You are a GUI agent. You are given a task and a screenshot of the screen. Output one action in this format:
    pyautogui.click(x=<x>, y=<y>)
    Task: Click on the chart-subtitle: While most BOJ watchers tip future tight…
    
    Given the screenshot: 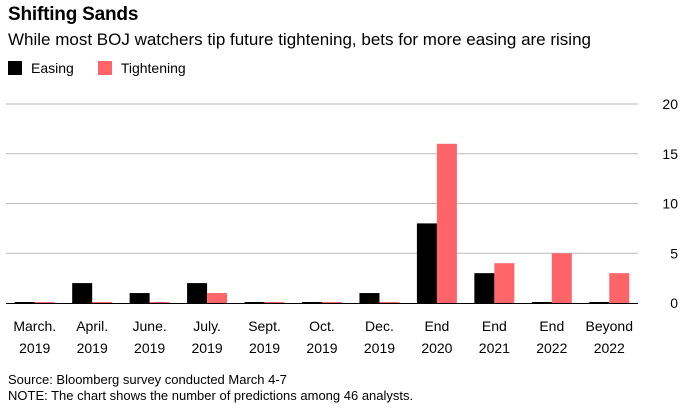 What is the action you would take?
    pyautogui.click(x=299, y=39)
    